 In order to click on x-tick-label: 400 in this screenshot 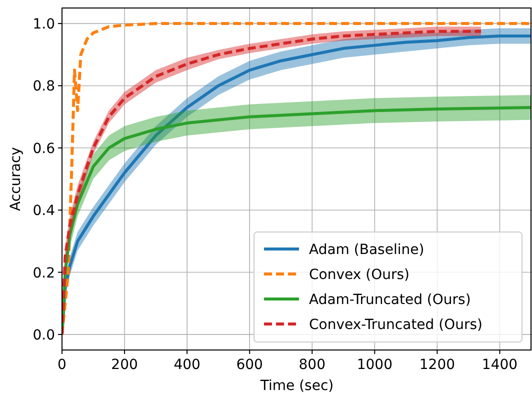, I will do `click(187, 365)`.